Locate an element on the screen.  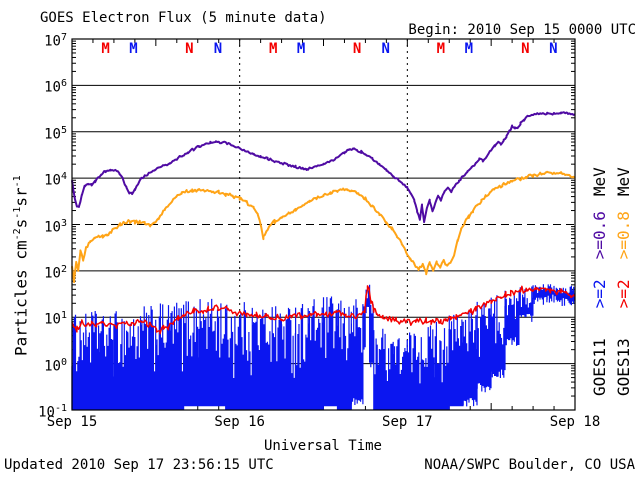
legend-satellite-goes13: GOES13 is located at coordinates (623, 367).